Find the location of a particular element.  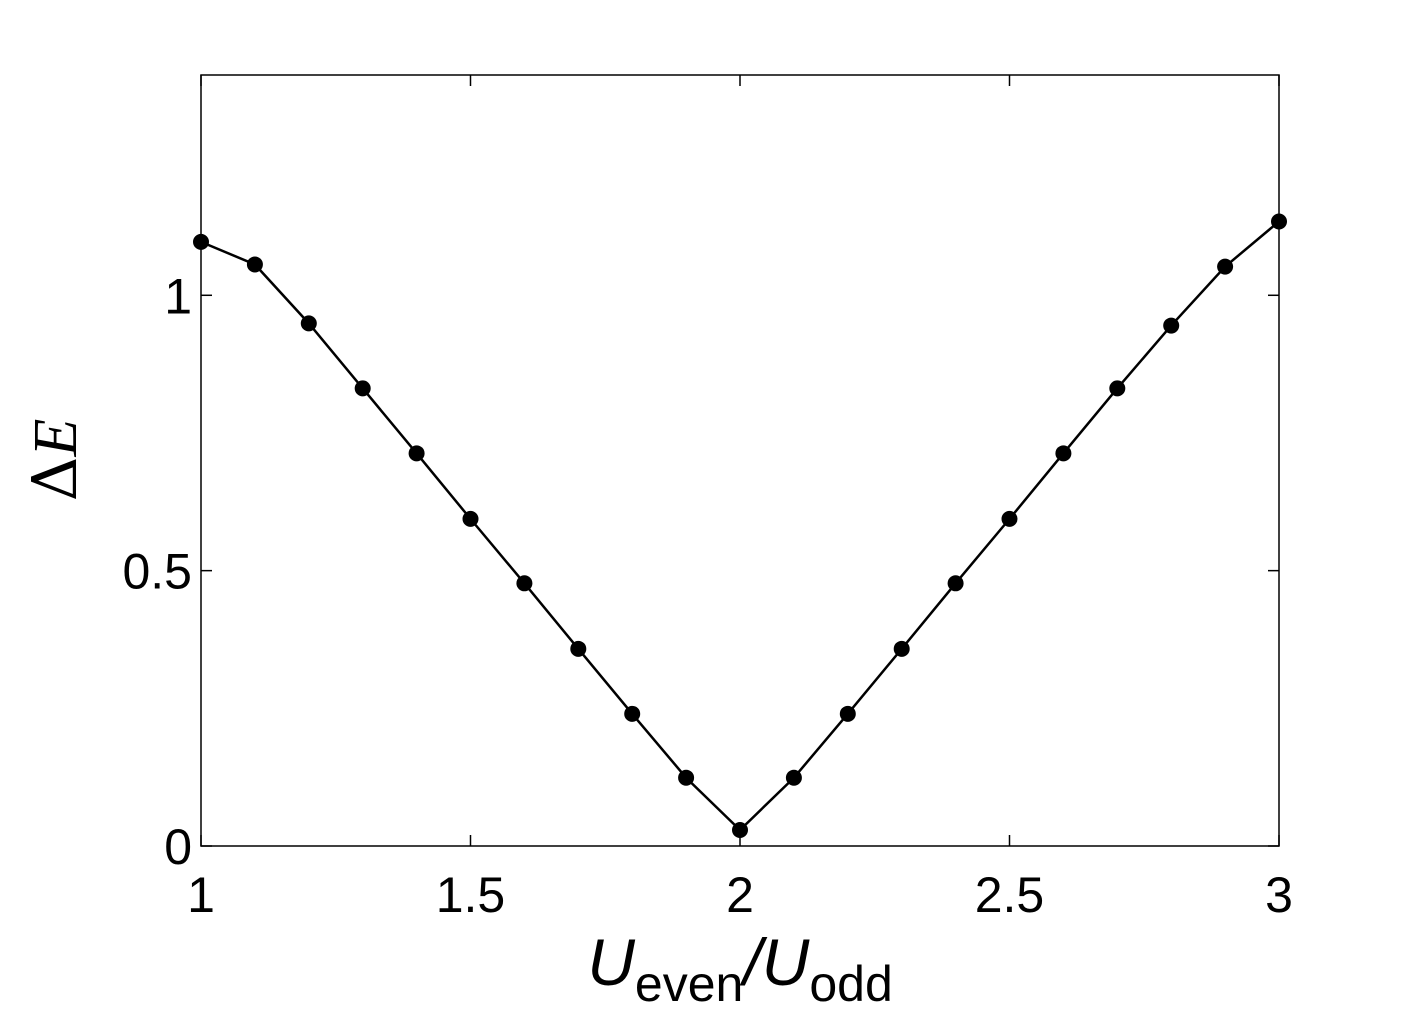

y-tick-label: 0.5 is located at coordinates (157, 572).